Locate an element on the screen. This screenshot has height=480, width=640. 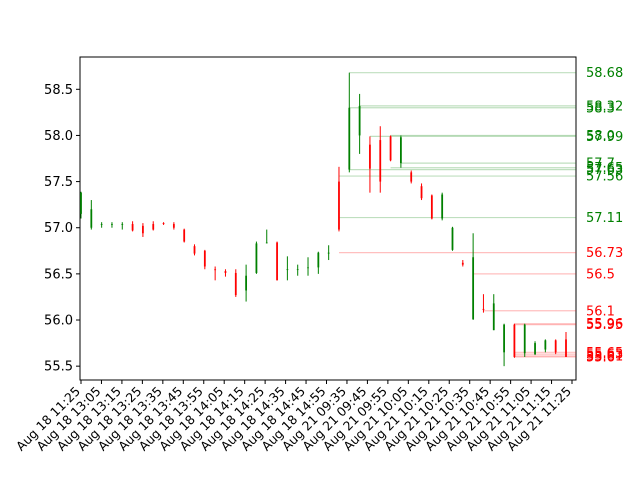
level-label: 57.99 is located at coordinates (604, 137).